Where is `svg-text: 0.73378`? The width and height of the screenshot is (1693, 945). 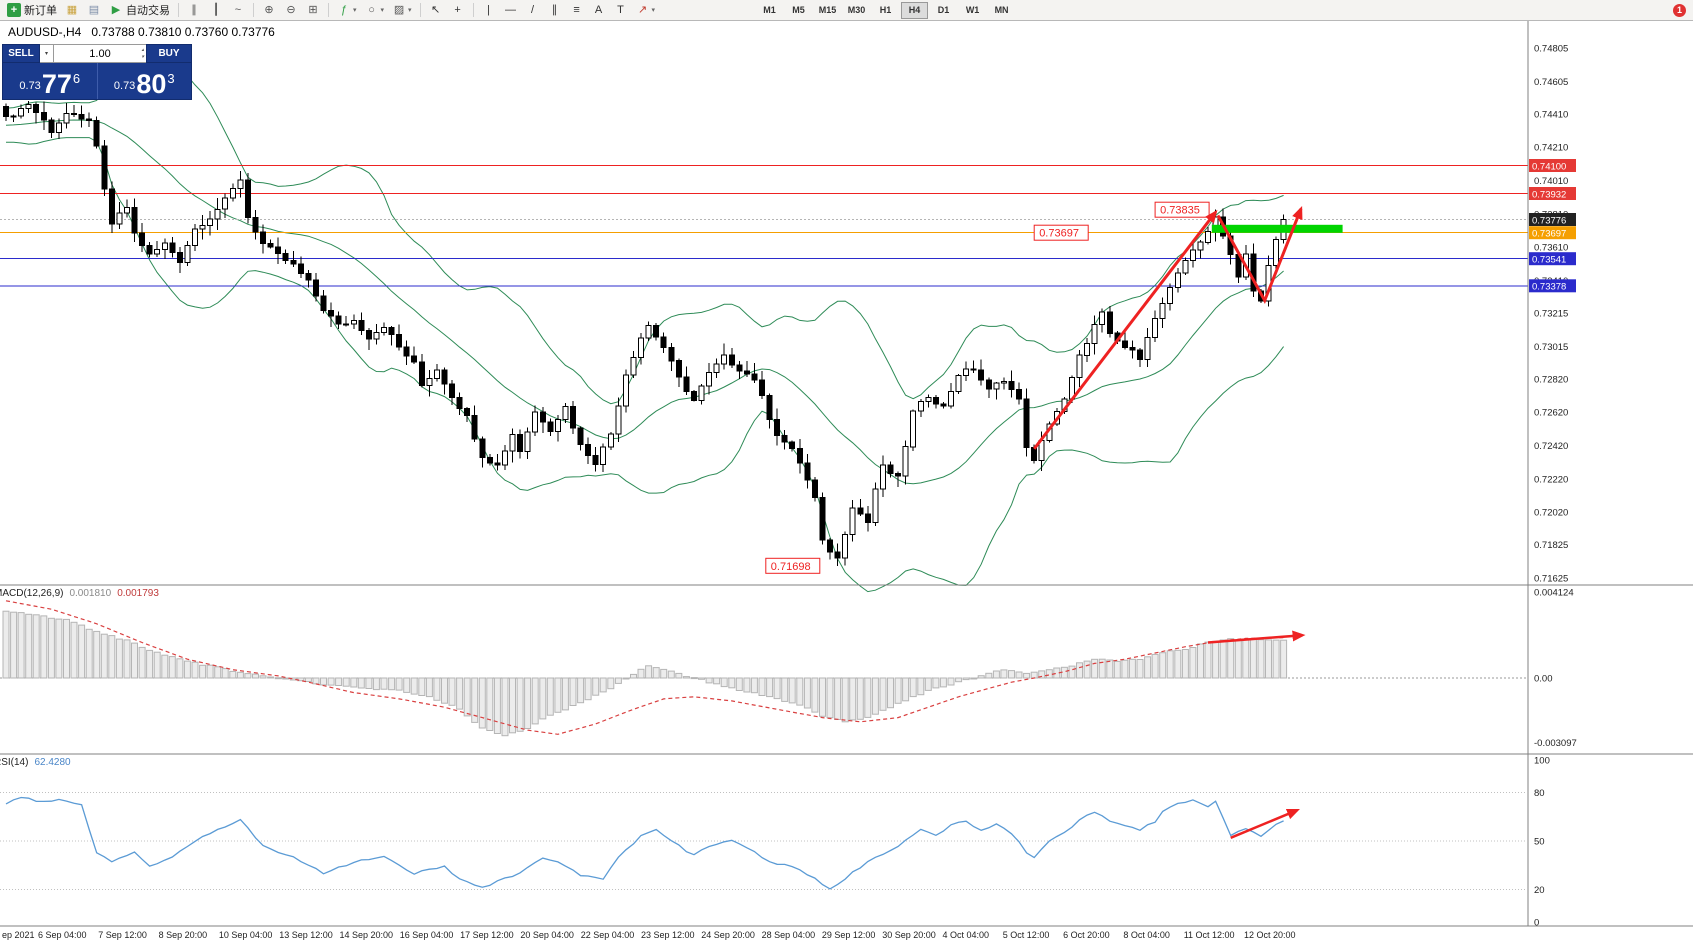
svg-text: 0.73378 is located at coordinates (1549, 287).